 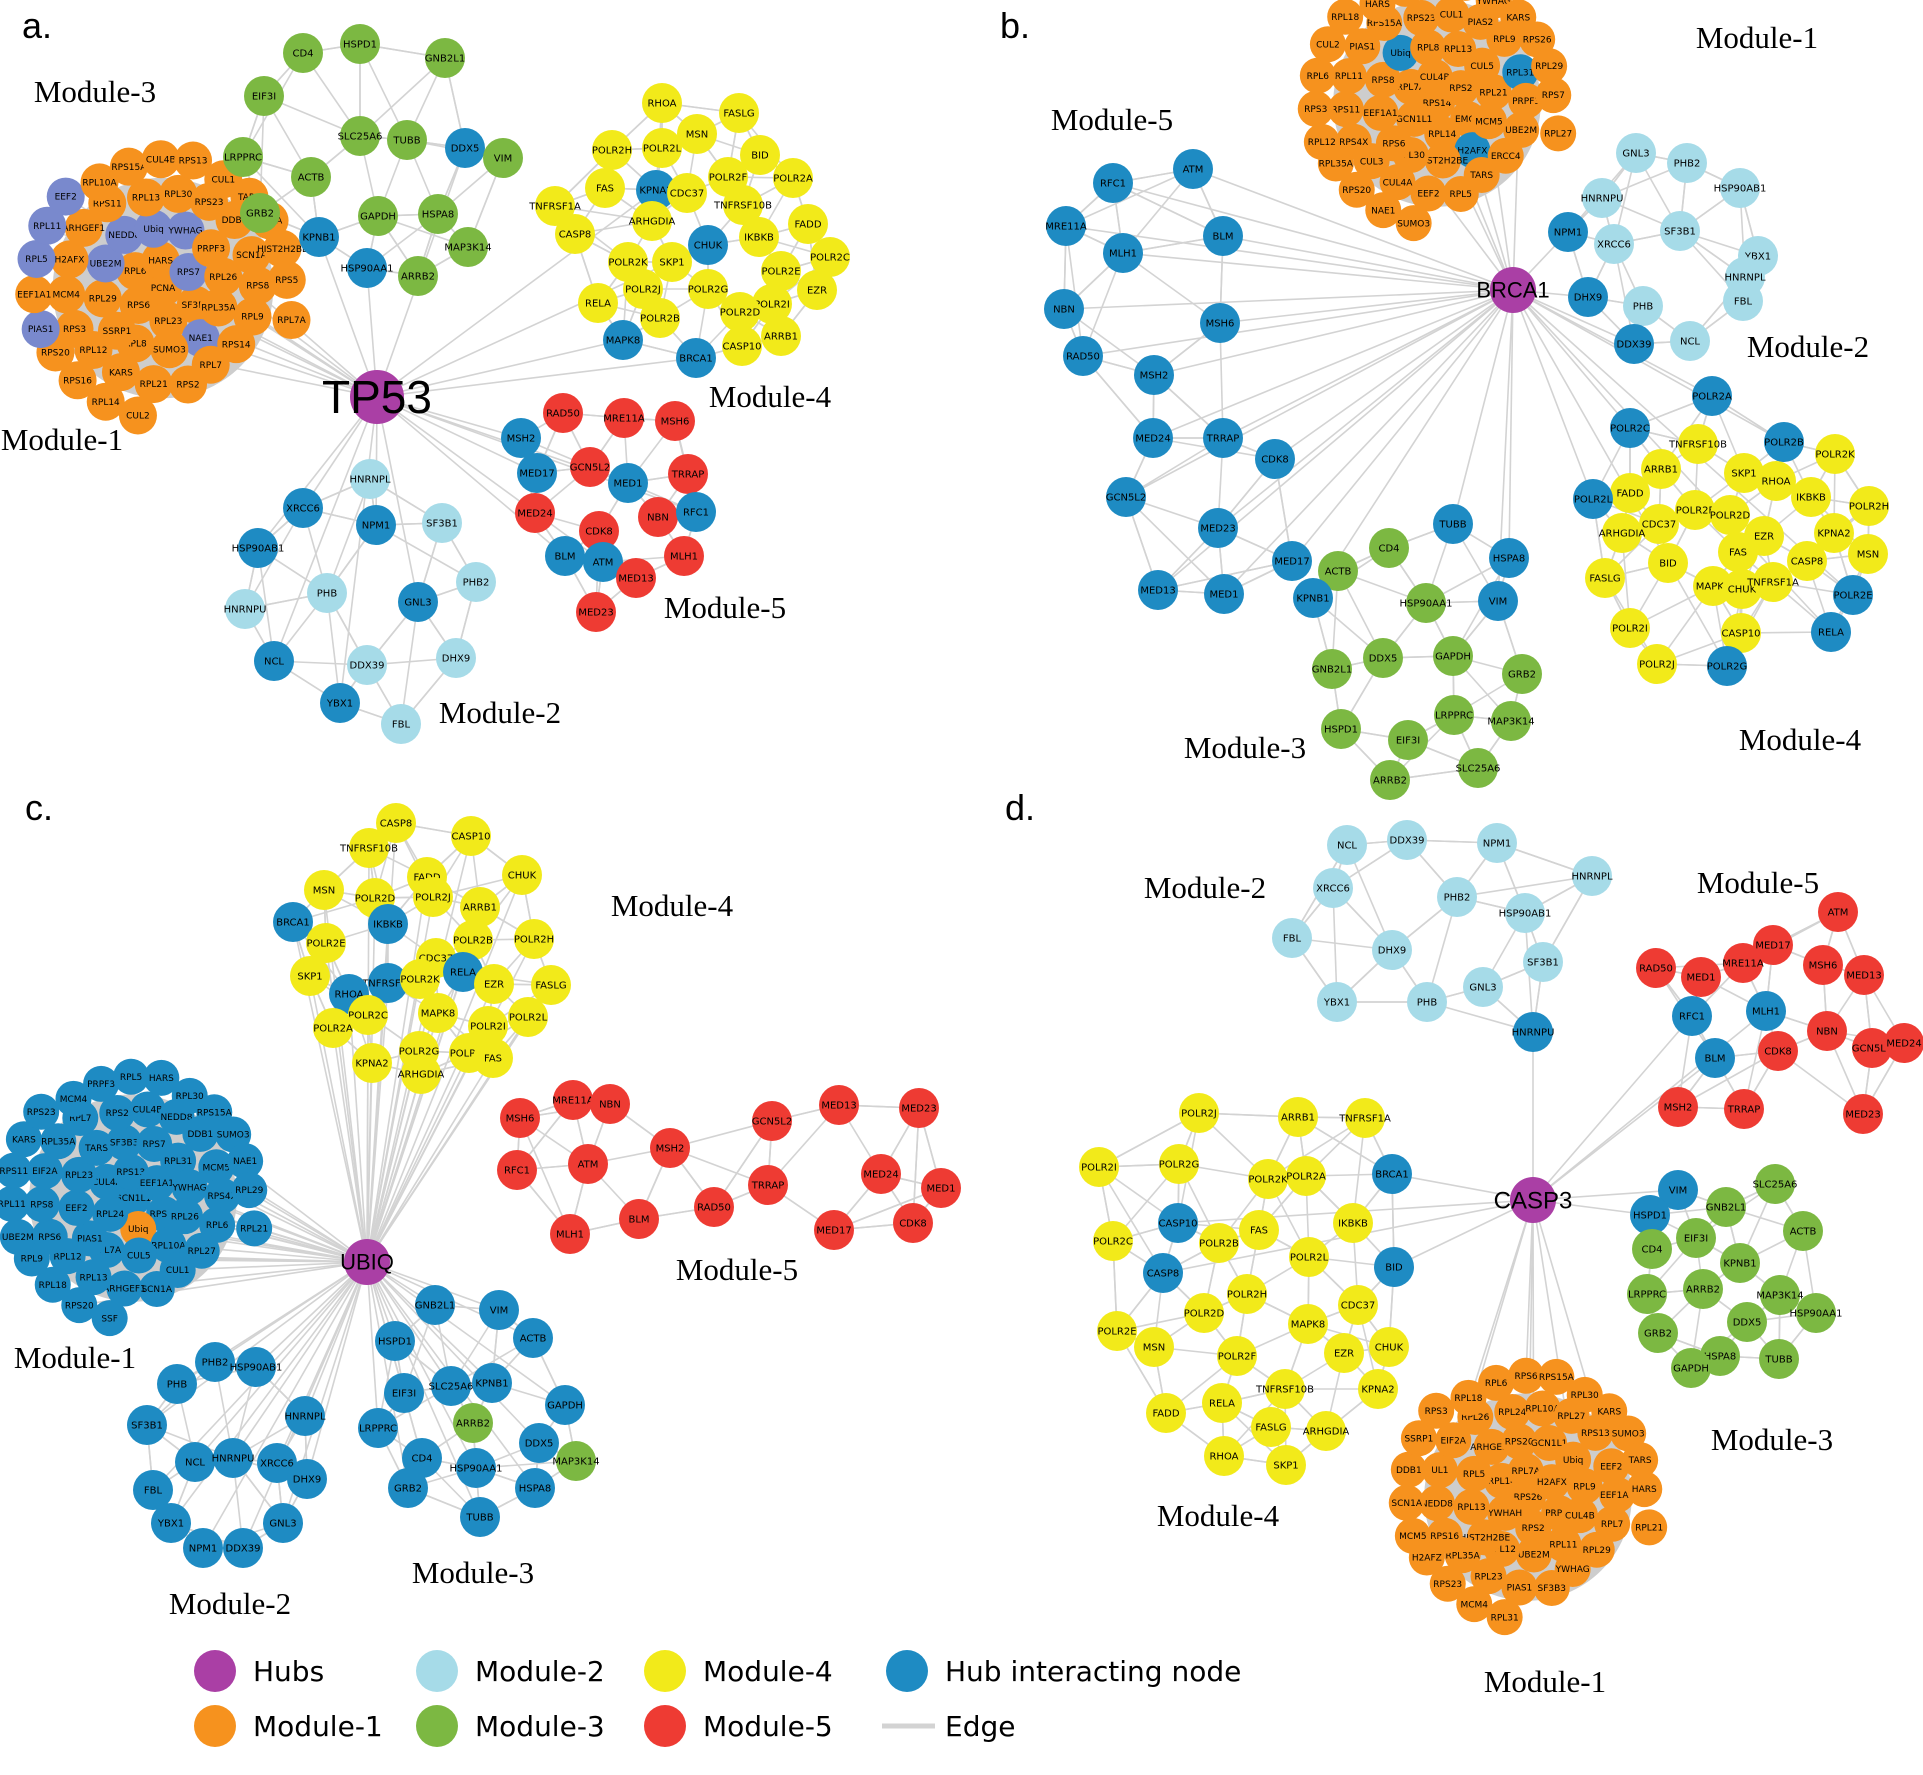 What do you see at coordinates (1247, 1294) in the screenshot?
I see `graph-node-POLR2H: POLR2H` at bounding box center [1247, 1294].